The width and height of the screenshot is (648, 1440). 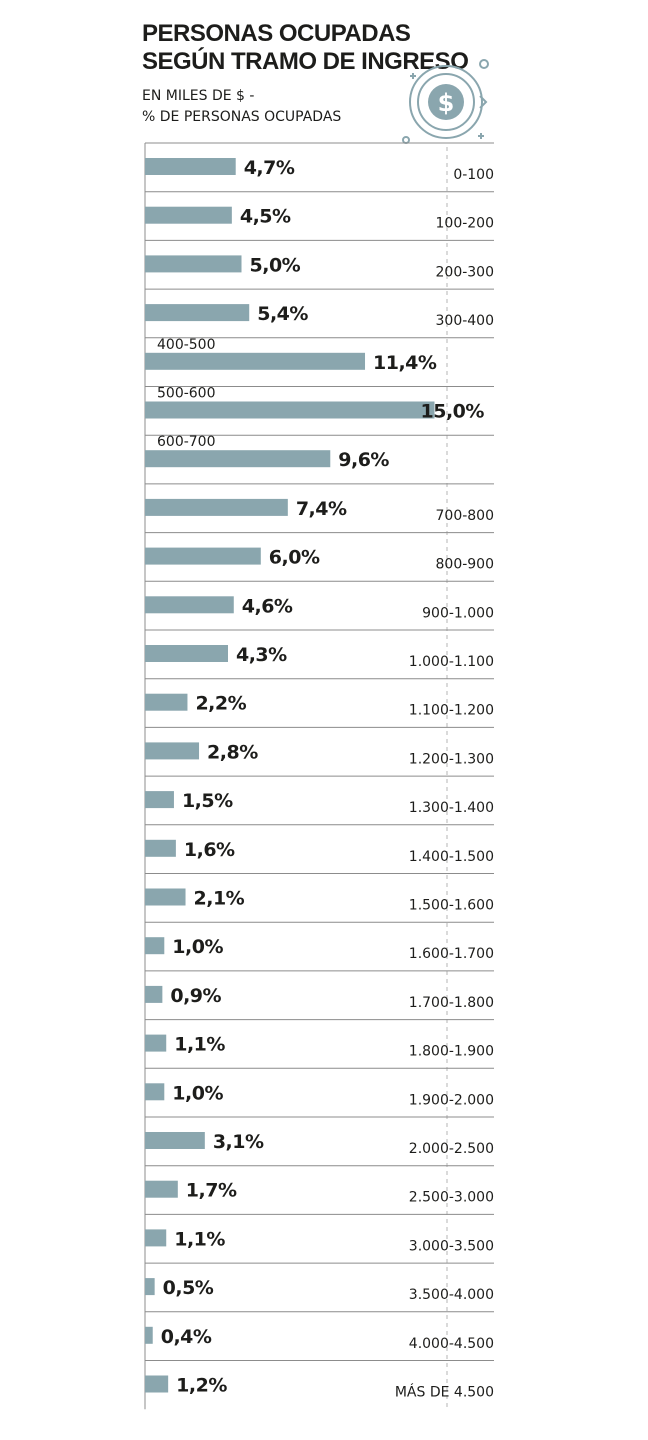 I want to click on category-label: 3.000-3.500, so click(x=451, y=1246).